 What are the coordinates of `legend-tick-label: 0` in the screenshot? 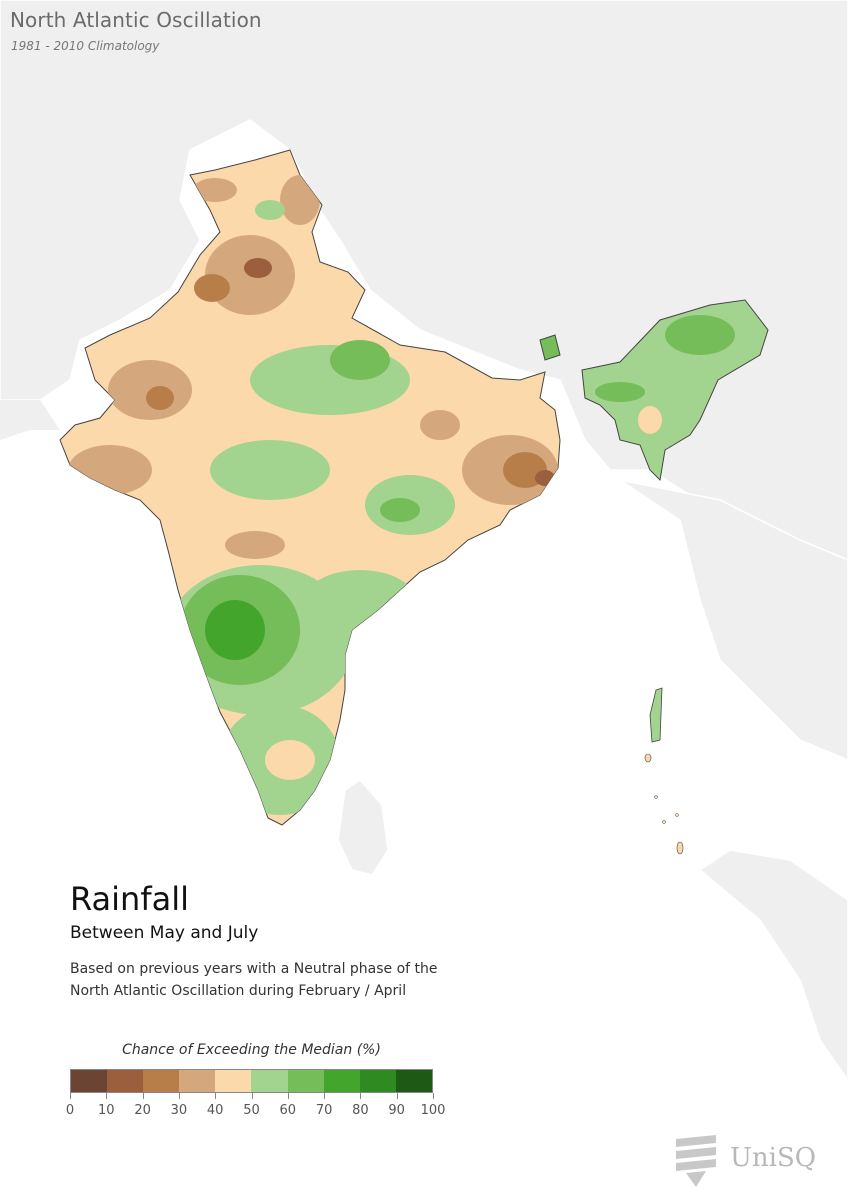 It's located at (70, 1110).